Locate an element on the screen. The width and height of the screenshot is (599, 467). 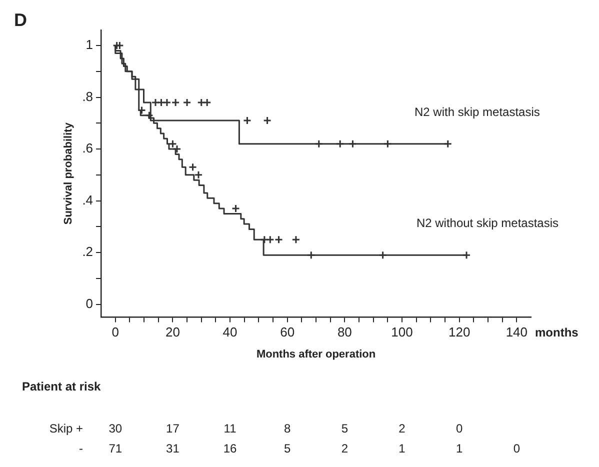
text: 71 is located at coordinates (115, 449).